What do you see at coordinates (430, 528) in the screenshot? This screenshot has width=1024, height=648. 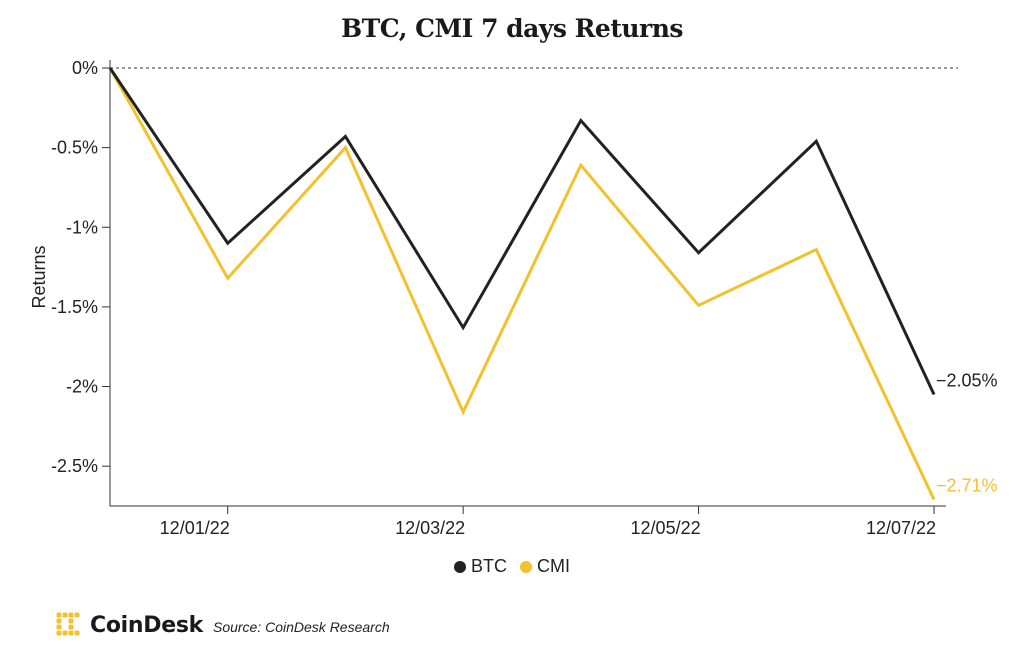 I see `x-tick-label: 12/03/22` at bounding box center [430, 528].